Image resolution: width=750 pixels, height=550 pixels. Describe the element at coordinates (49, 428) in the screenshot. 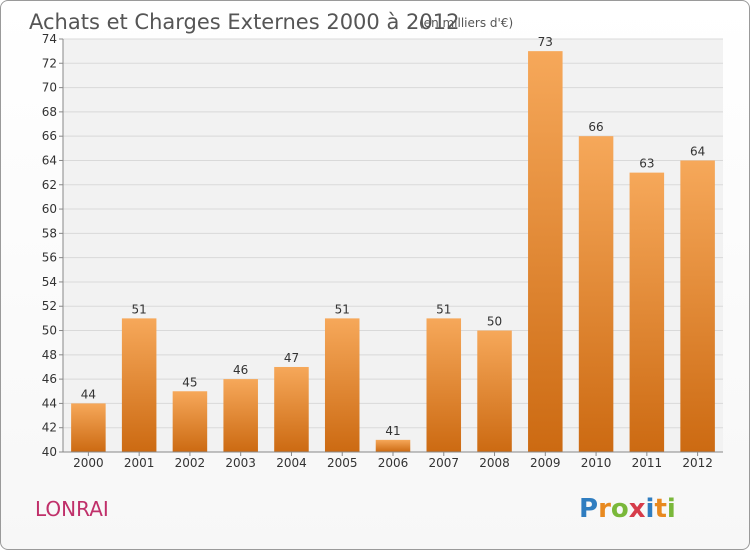

I see `y-tick-label: 42` at that location.